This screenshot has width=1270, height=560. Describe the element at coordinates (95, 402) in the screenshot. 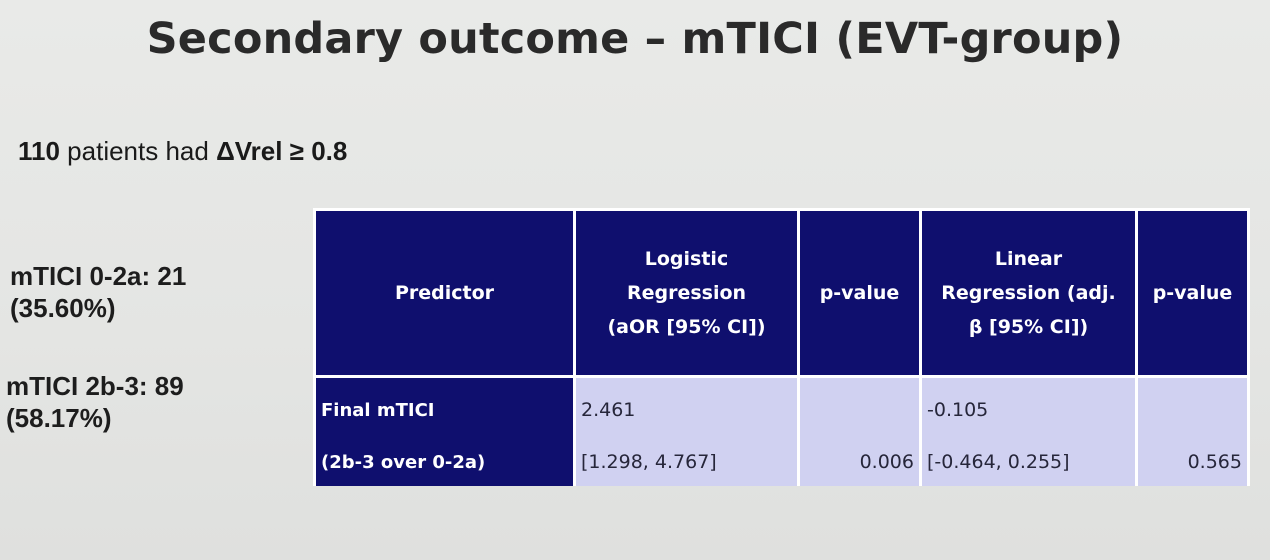

I see `group-stat-mtici-2b-3: mTICI 2b-3: 89 (58.17%)` at that location.